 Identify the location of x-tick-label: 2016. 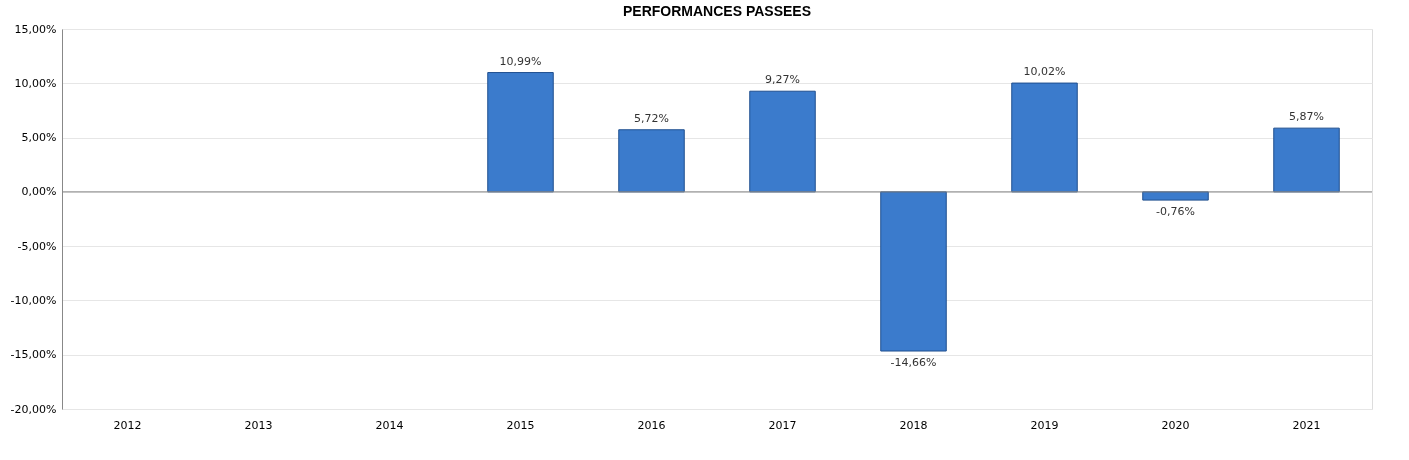
(651, 425).